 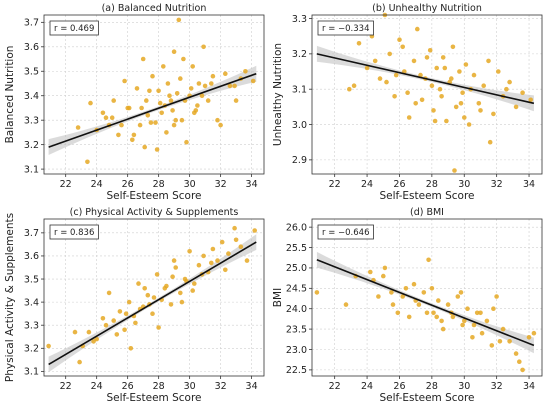 What do you see at coordinates (299, 125) in the screenshot?
I see `y-tick-label: 3.0` at bounding box center [299, 125].